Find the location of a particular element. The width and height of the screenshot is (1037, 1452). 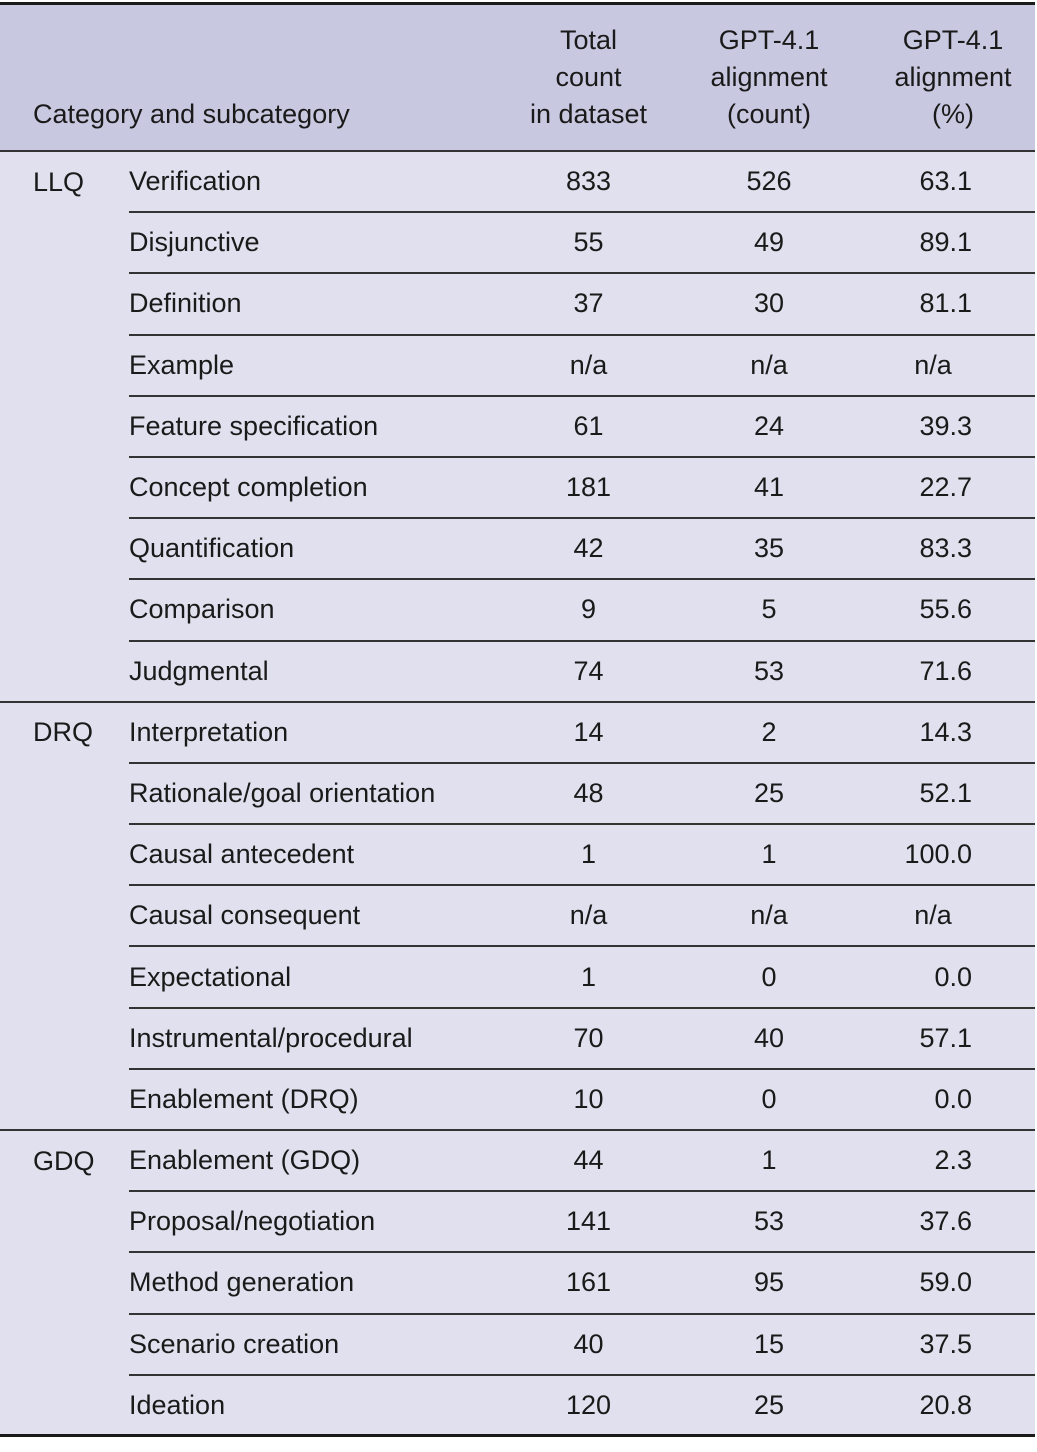

table-row: Example n/a n/a n/a is located at coordinates (518, 365).